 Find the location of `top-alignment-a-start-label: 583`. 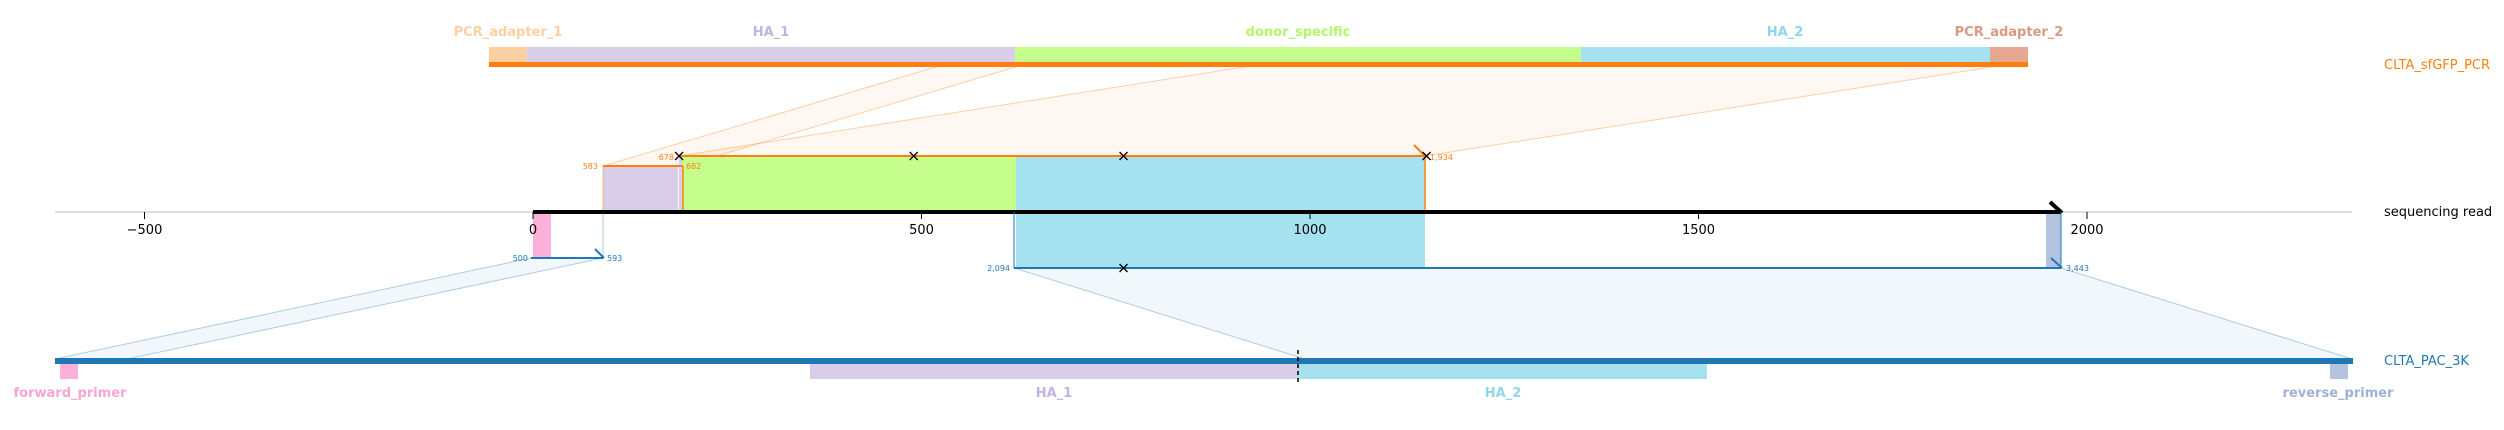

top-alignment-a-start-label: 583 is located at coordinates (590, 166).